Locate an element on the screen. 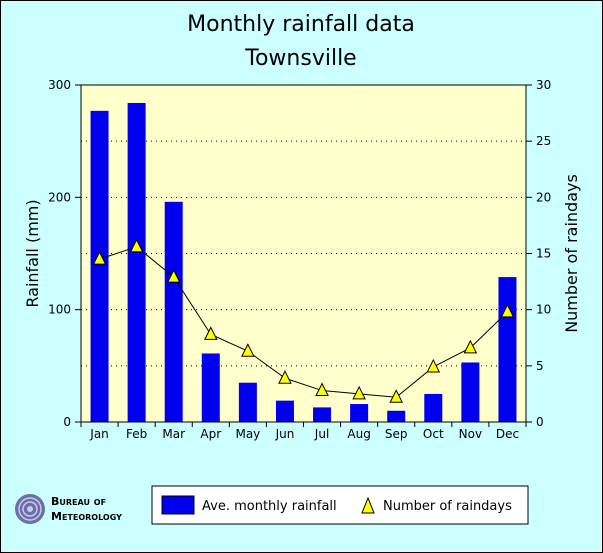 This screenshot has height=553, width=603. x-axis-tick-label: Jul is located at coordinates (321, 434).